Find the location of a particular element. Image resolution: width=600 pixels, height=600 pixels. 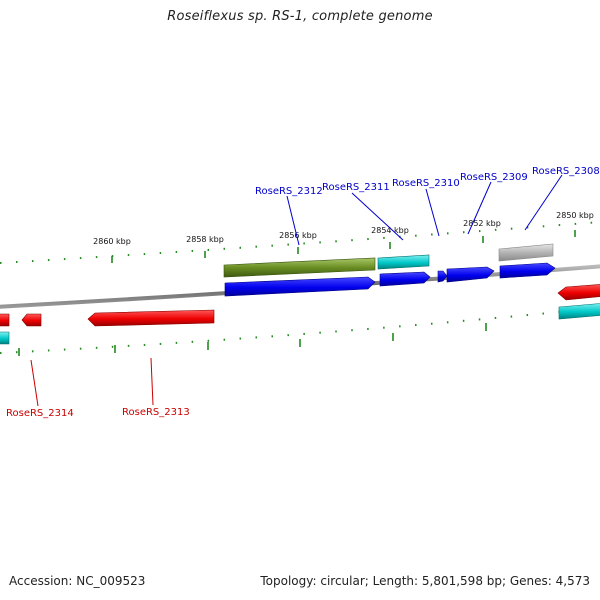

genome-title: Roseiflexus sp. RS-1, complete genome is located at coordinates (300, 16).